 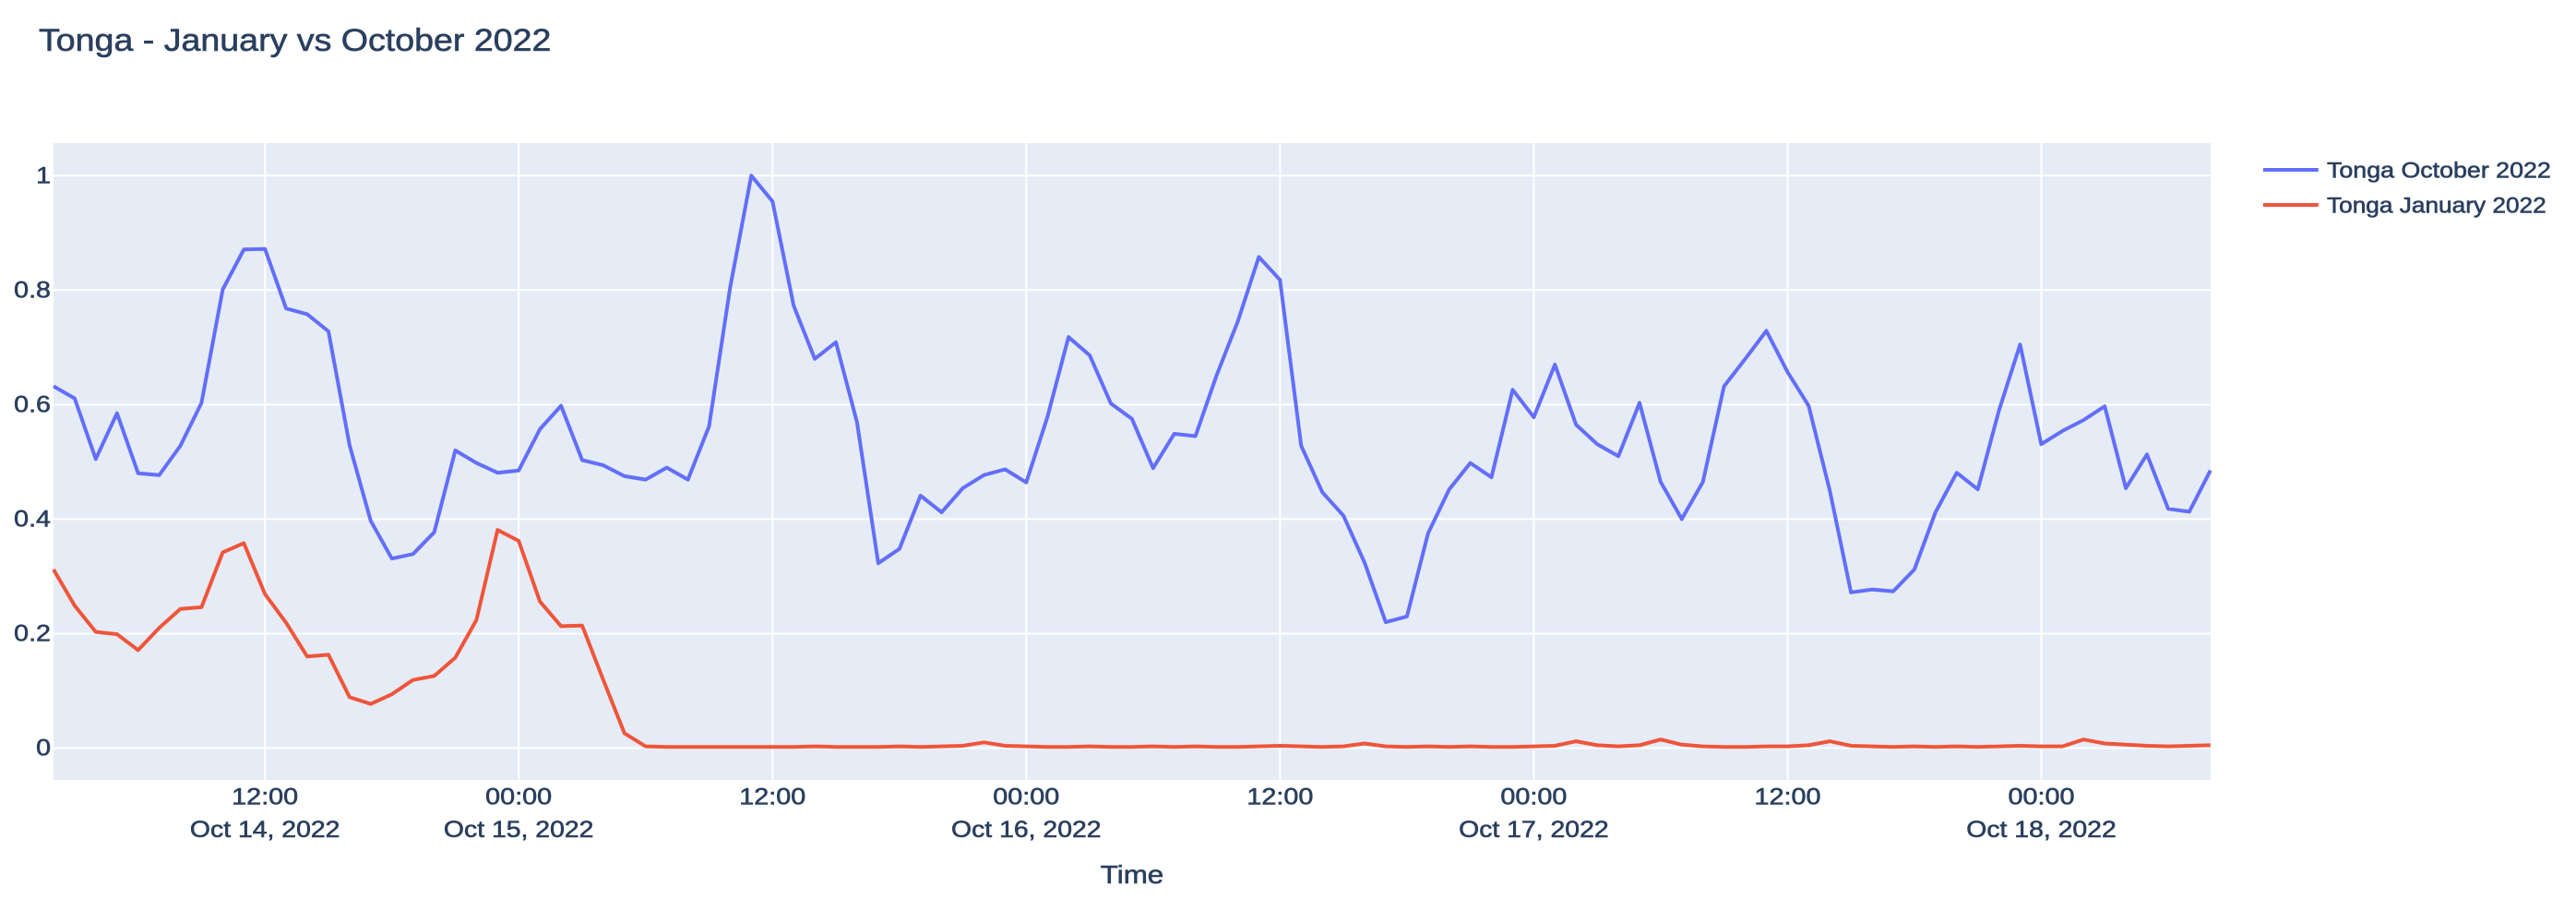 I want to click on svg-text: 0.6, so click(x=32, y=404).